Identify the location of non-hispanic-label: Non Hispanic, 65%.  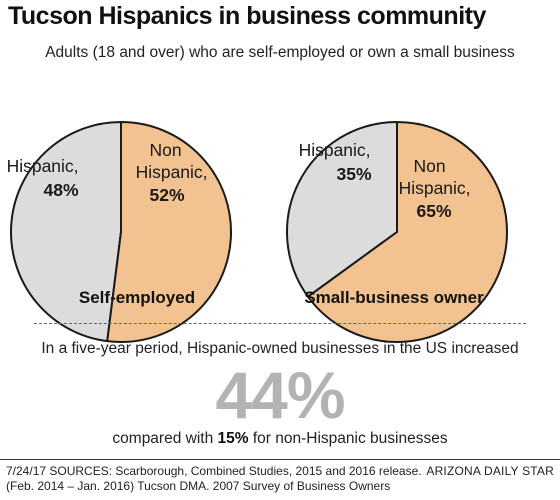
(437, 188).